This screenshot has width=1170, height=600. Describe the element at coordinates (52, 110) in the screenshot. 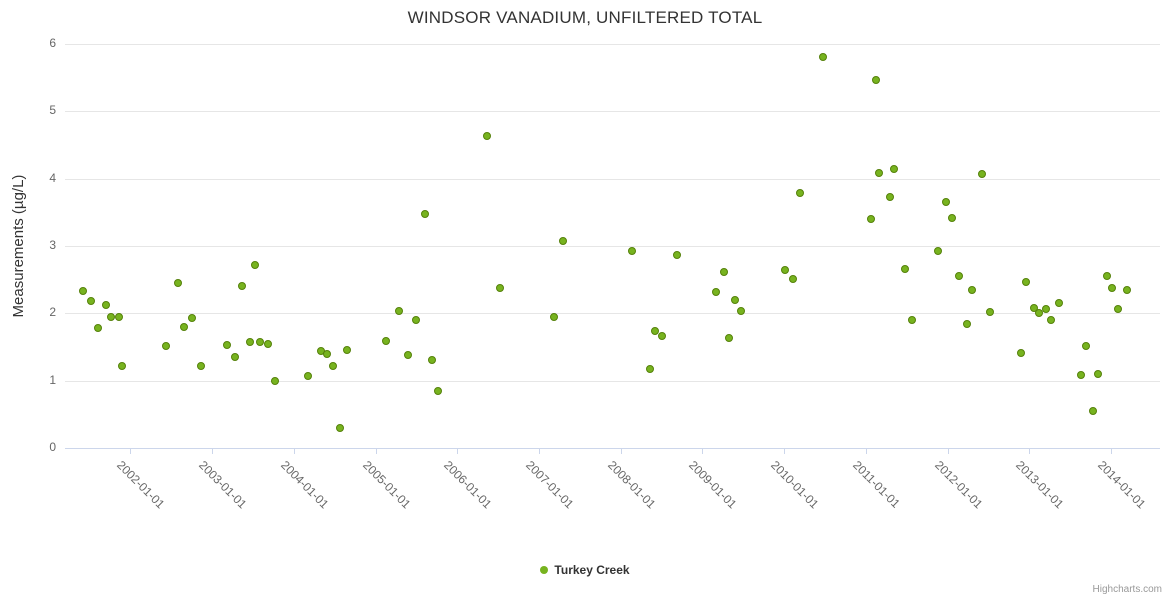

I see `y-tick-label: 5` at that location.